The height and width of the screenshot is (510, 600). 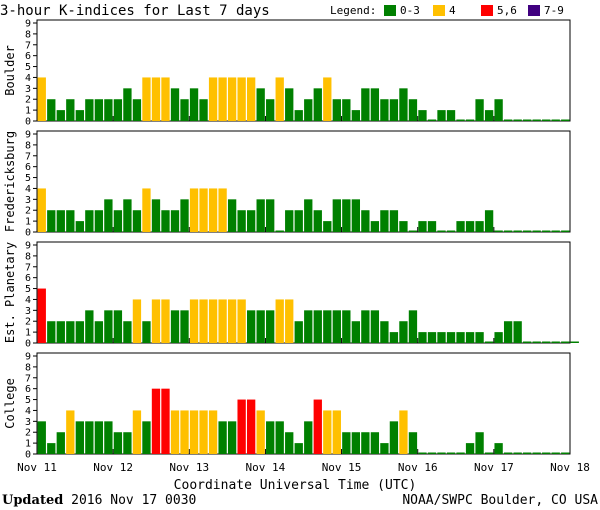 I want to click on legend-item-label: 5,6, so click(x=507, y=10).